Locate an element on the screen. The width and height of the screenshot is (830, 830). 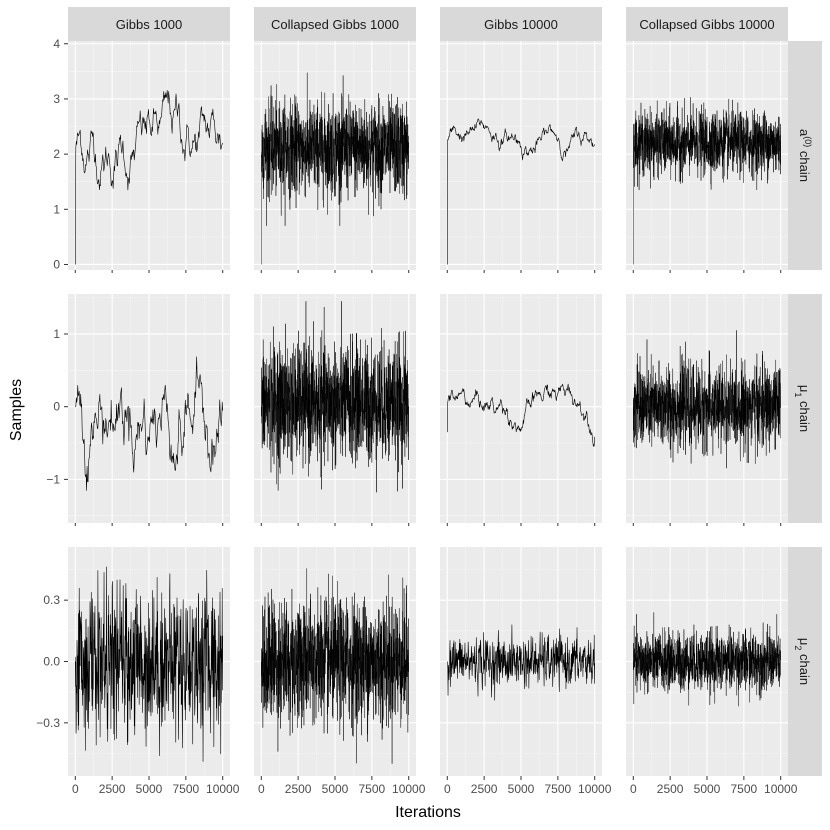
column-strip-label: Gibbs 10000 is located at coordinates (521, 24).